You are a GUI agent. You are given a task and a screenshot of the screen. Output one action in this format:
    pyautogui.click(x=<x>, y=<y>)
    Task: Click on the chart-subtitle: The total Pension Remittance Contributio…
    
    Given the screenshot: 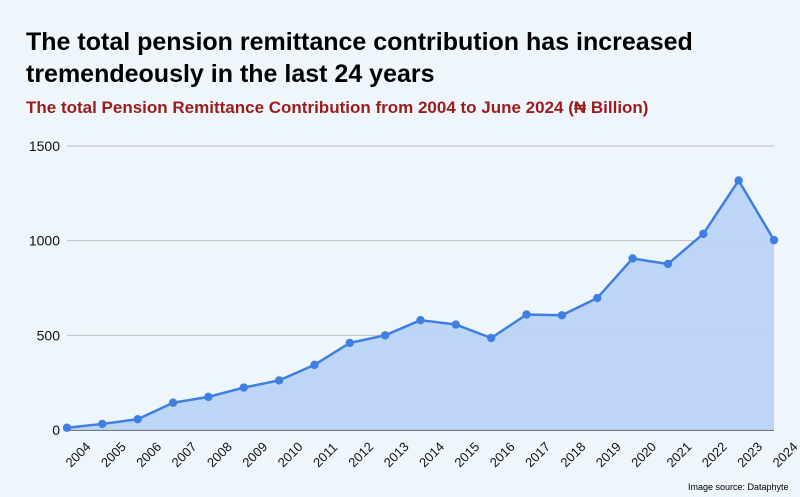 What is the action you would take?
    pyautogui.click(x=337, y=107)
    